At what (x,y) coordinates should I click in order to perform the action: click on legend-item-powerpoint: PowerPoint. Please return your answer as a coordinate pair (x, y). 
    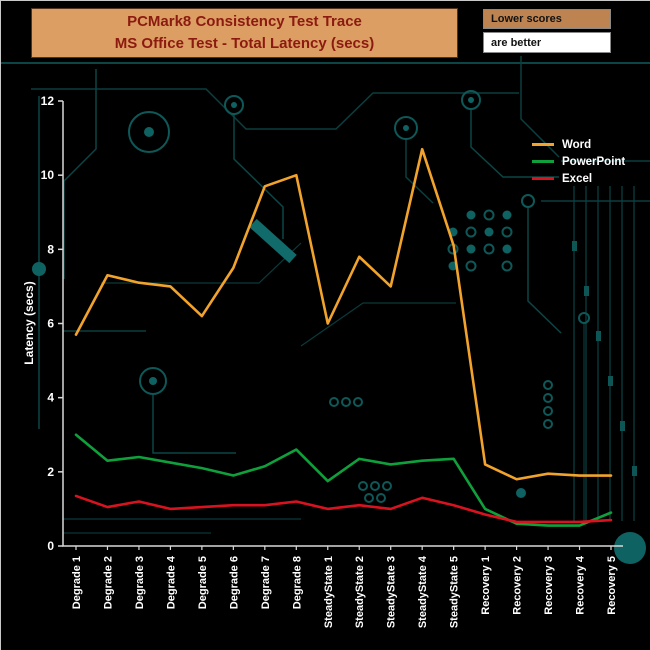
    Looking at the image, I should click on (578, 161).